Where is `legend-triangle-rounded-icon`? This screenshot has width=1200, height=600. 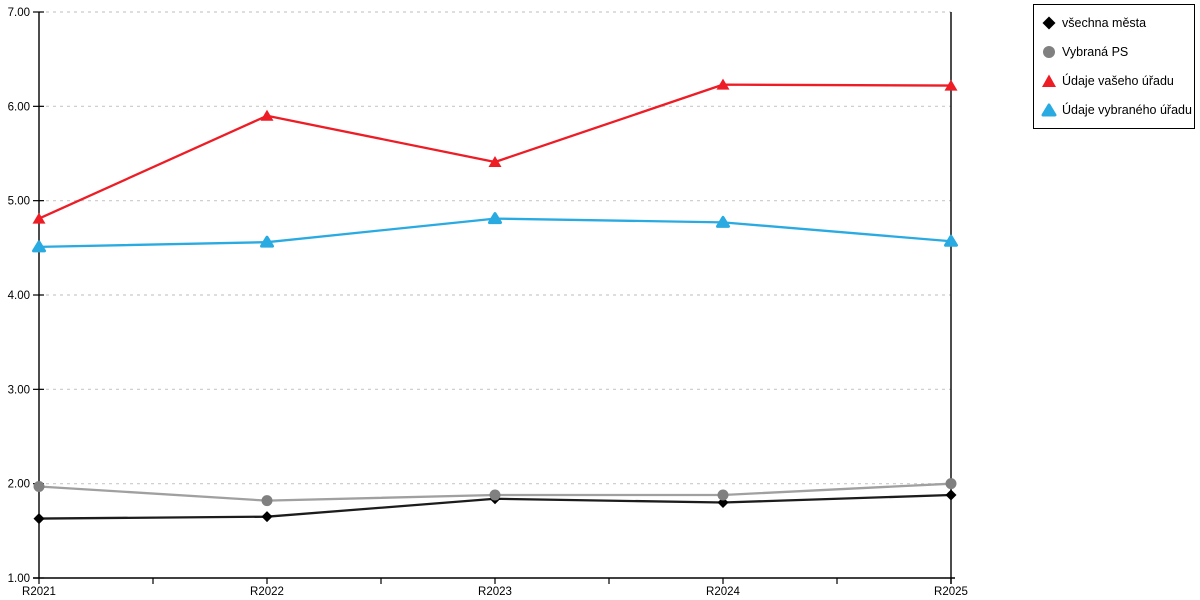 legend-triangle-rounded-icon is located at coordinates (1049, 110).